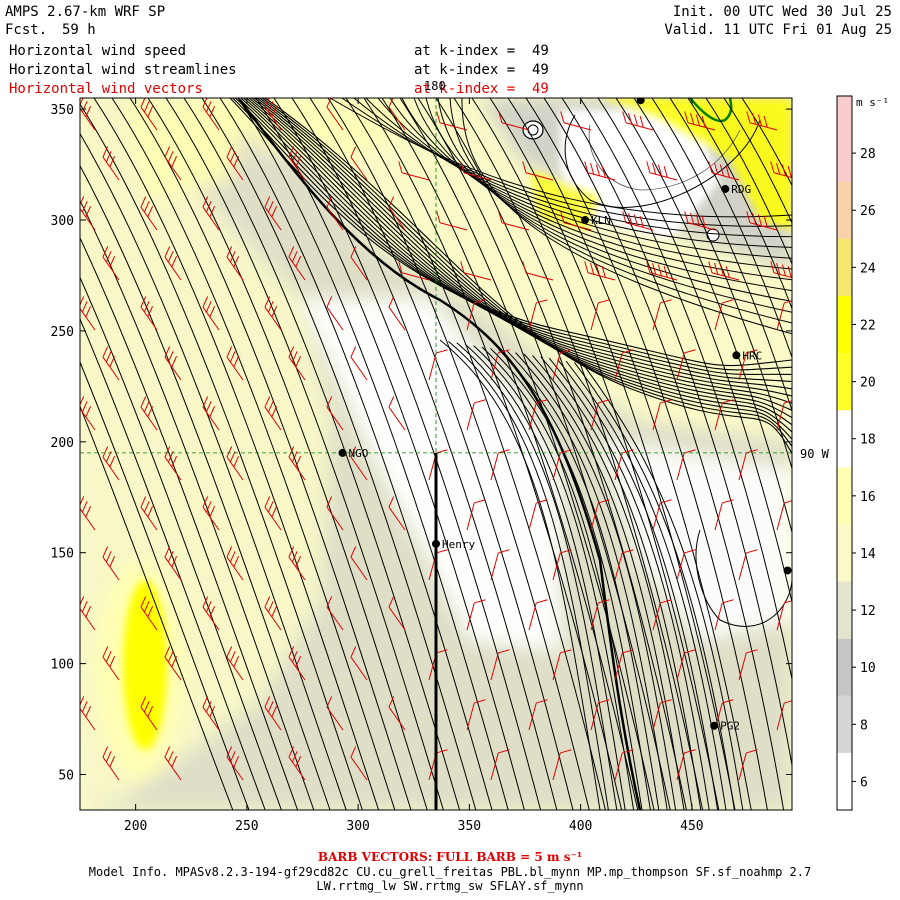 This screenshot has width=900, height=900. Describe the element at coordinates (778, 30) in the screenshot. I see `valid-time: Valid. 11 UTC Fri 01 Aug 25` at that location.